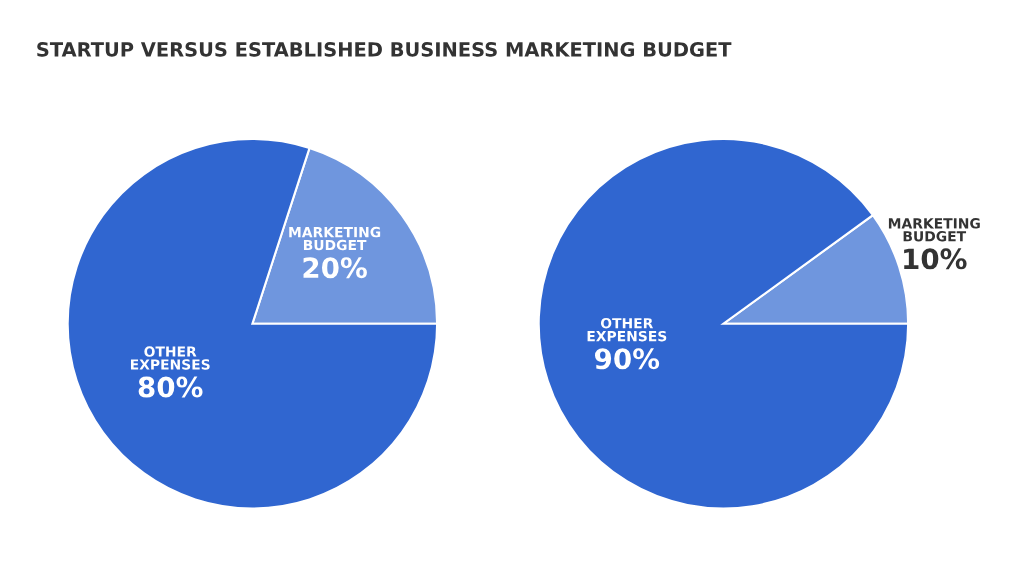  Describe the element at coordinates (170, 387) in the screenshot. I see `data-label: 80%` at that location.